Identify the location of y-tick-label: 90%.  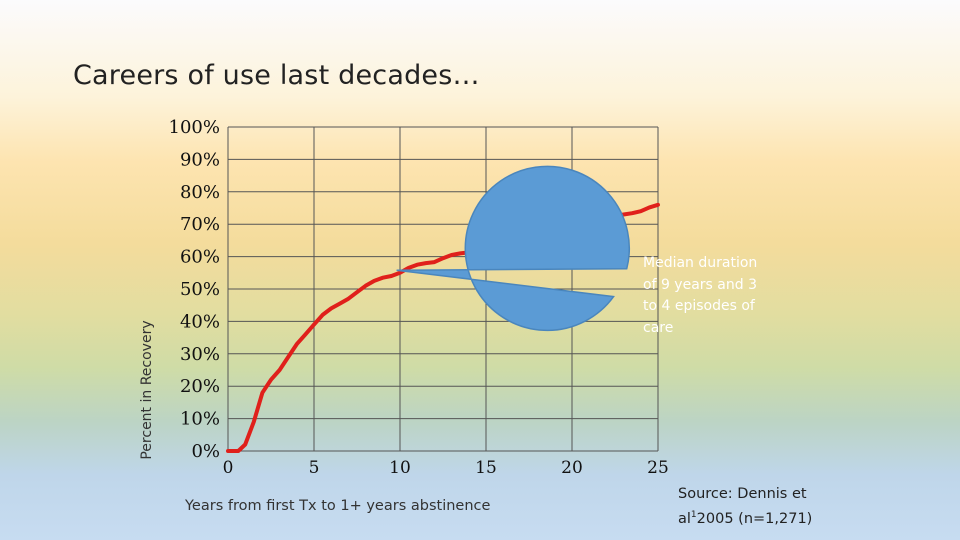
(200, 159).